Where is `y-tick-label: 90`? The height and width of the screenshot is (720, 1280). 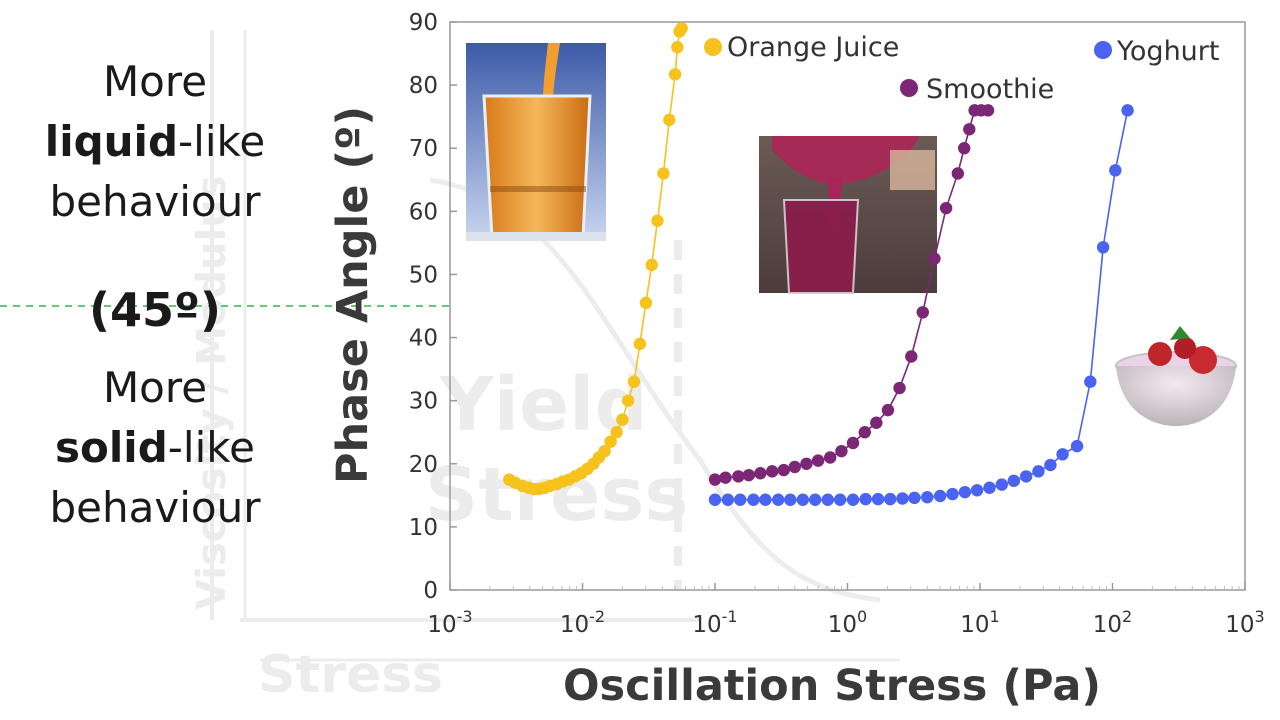
y-tick-label: 90 is located at coordinates (423, 23).